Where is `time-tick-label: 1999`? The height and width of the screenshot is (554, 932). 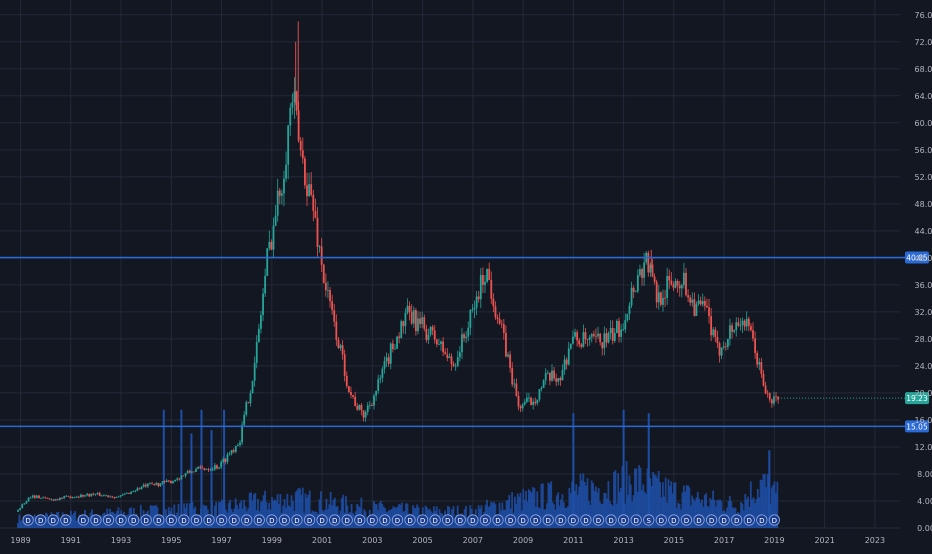
time-tick-label: 1999 is located at coordinates (272, 540).